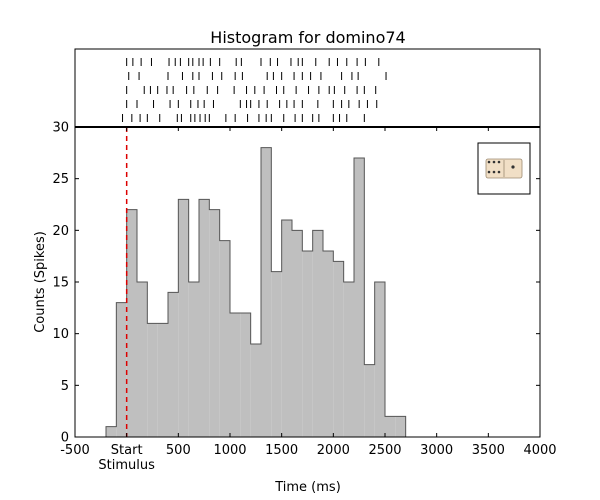  I want to click on x-tick-label-4: 1500, so click(281, 450).